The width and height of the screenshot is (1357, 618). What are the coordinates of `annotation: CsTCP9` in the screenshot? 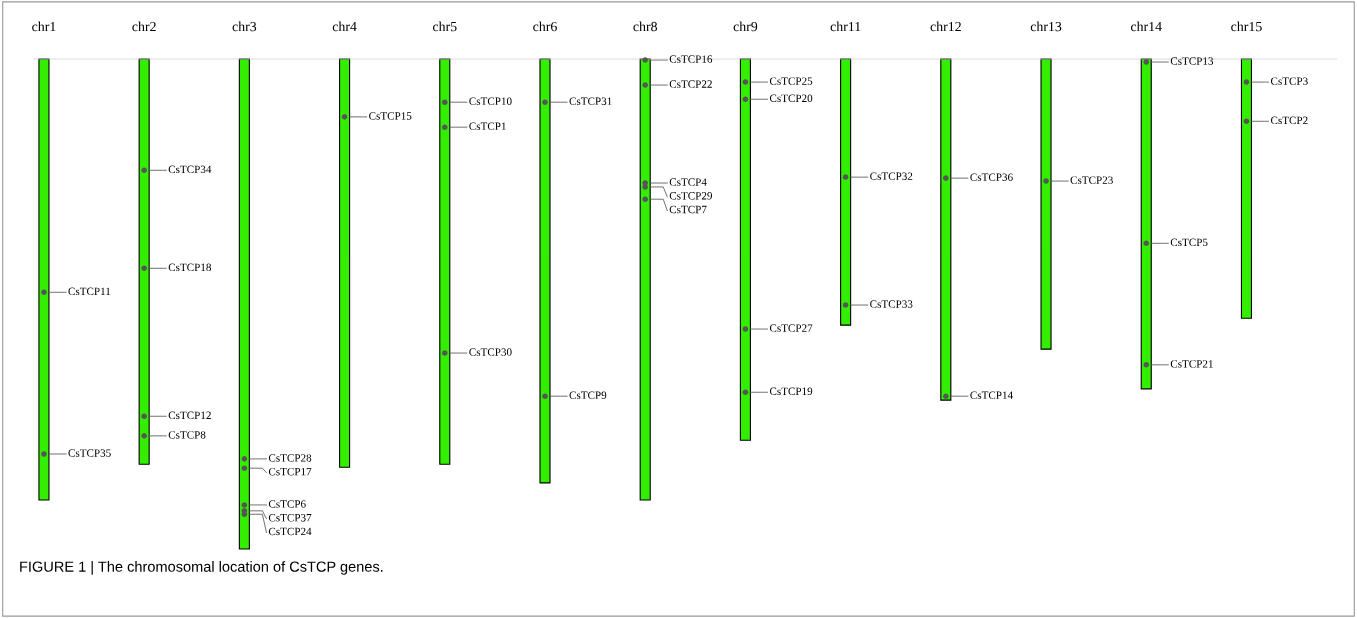 It's located at (588, 395).